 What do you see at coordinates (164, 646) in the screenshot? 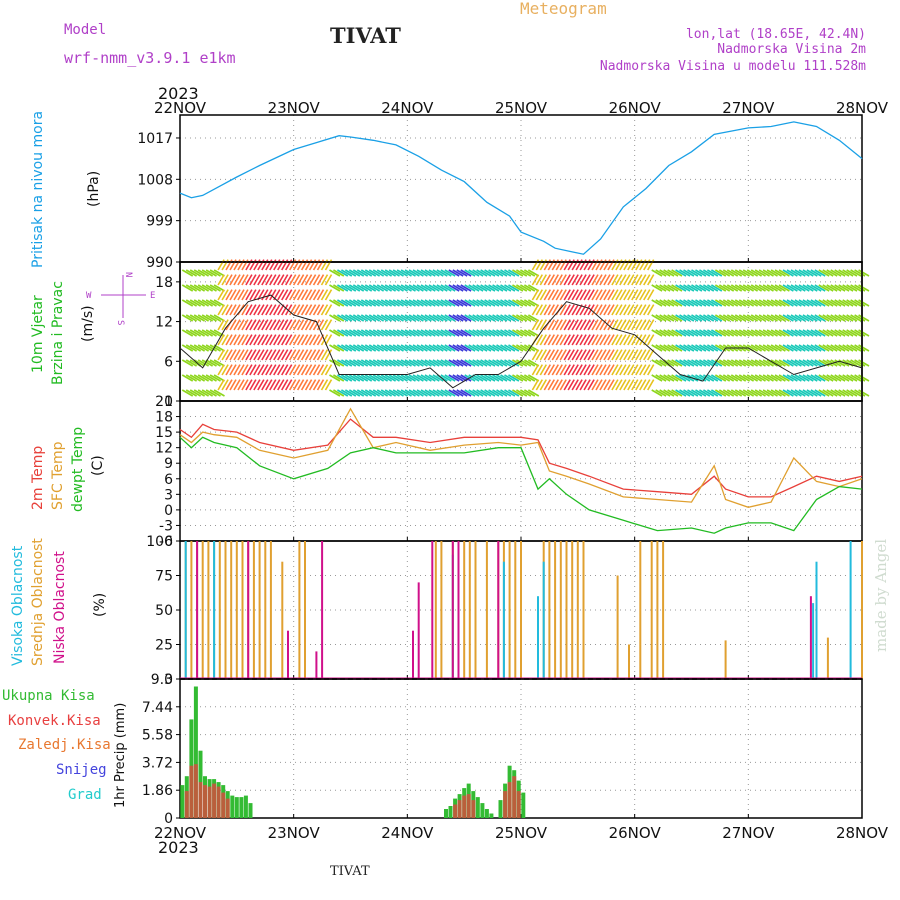
I see `y-tick-label: 25` at bounding box center [164, 646].